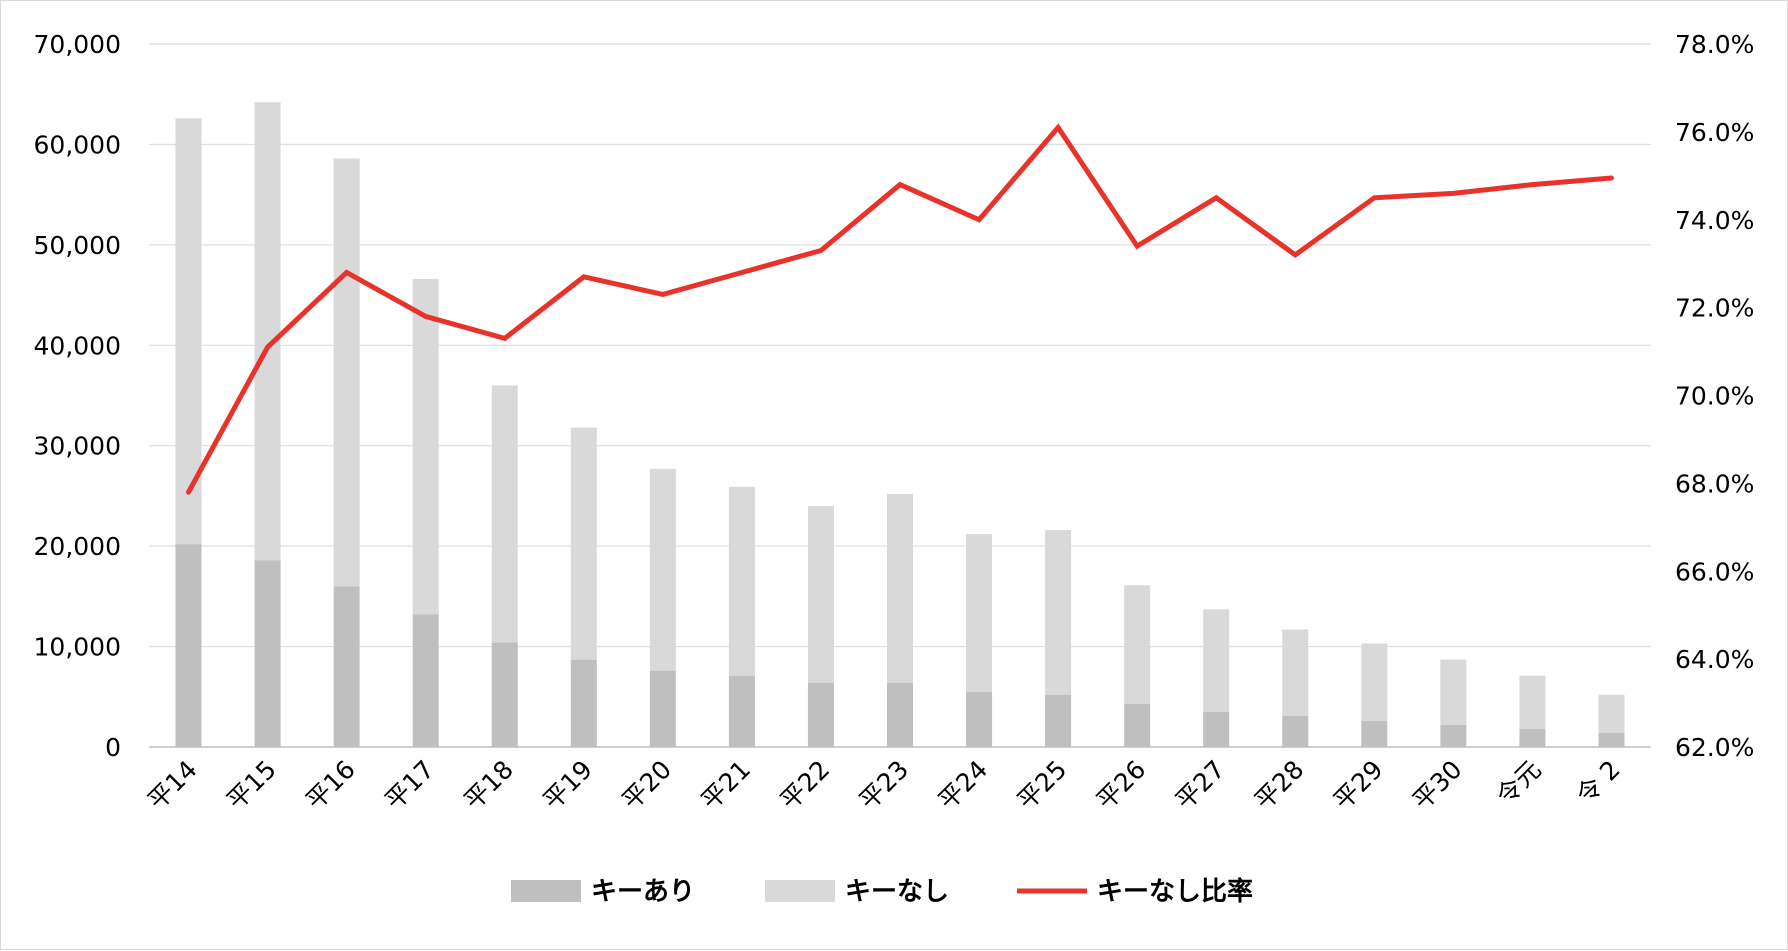 The width and height of the screenshot is (1788, 951). Describe the element at coordinates (77, 446) in the screenshot. I see `y-left-tick-label: 30,000` at that location.